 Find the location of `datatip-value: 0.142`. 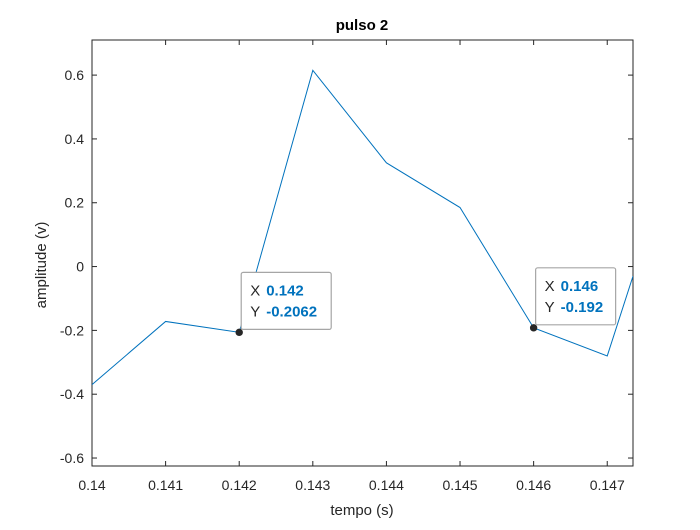

datatip-value: 0.142 is located at coordinates (285, 290).